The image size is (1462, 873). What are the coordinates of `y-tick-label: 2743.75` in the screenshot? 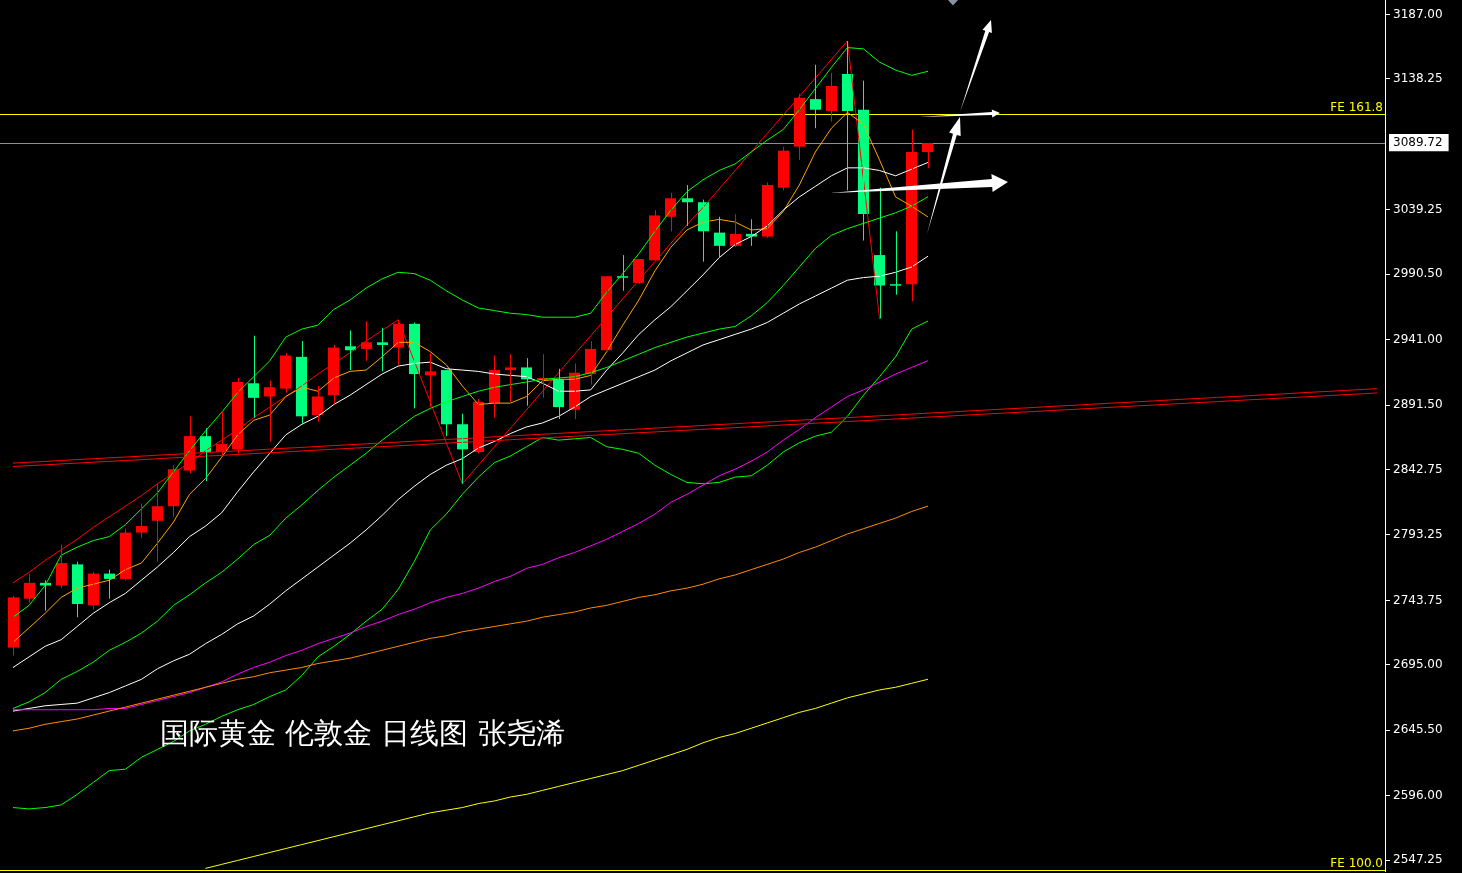 It's located at (1418, 599).